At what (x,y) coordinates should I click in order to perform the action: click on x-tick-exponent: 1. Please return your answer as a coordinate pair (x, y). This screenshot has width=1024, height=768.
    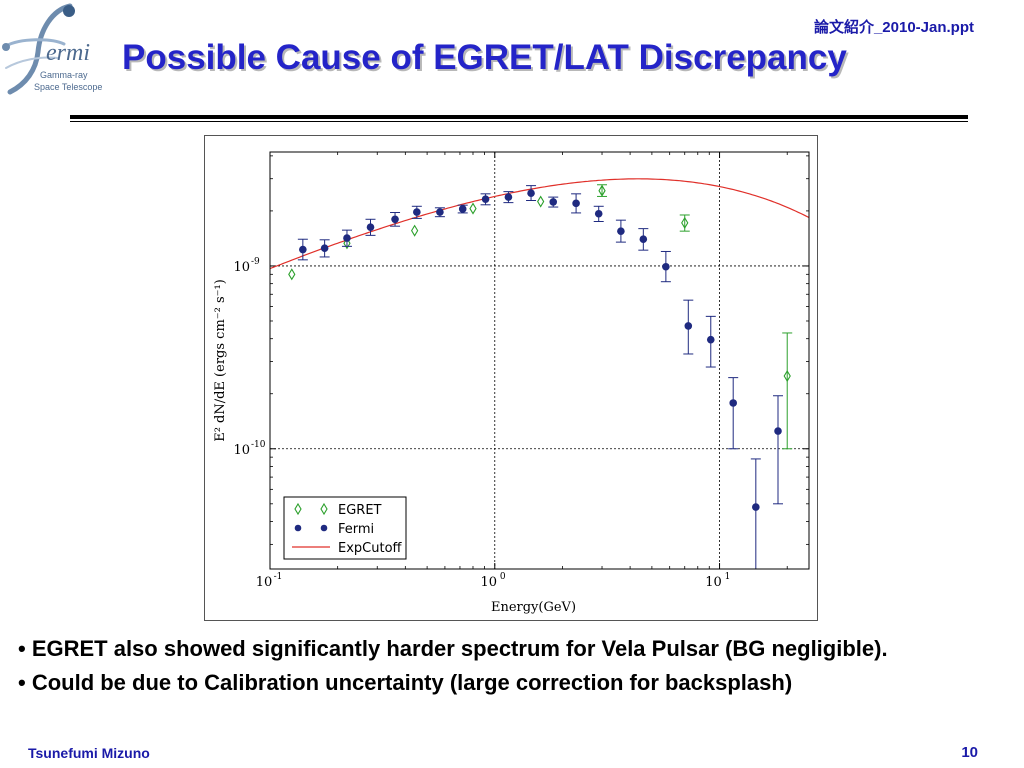
    Looking at the image, I should click on (728, 577).